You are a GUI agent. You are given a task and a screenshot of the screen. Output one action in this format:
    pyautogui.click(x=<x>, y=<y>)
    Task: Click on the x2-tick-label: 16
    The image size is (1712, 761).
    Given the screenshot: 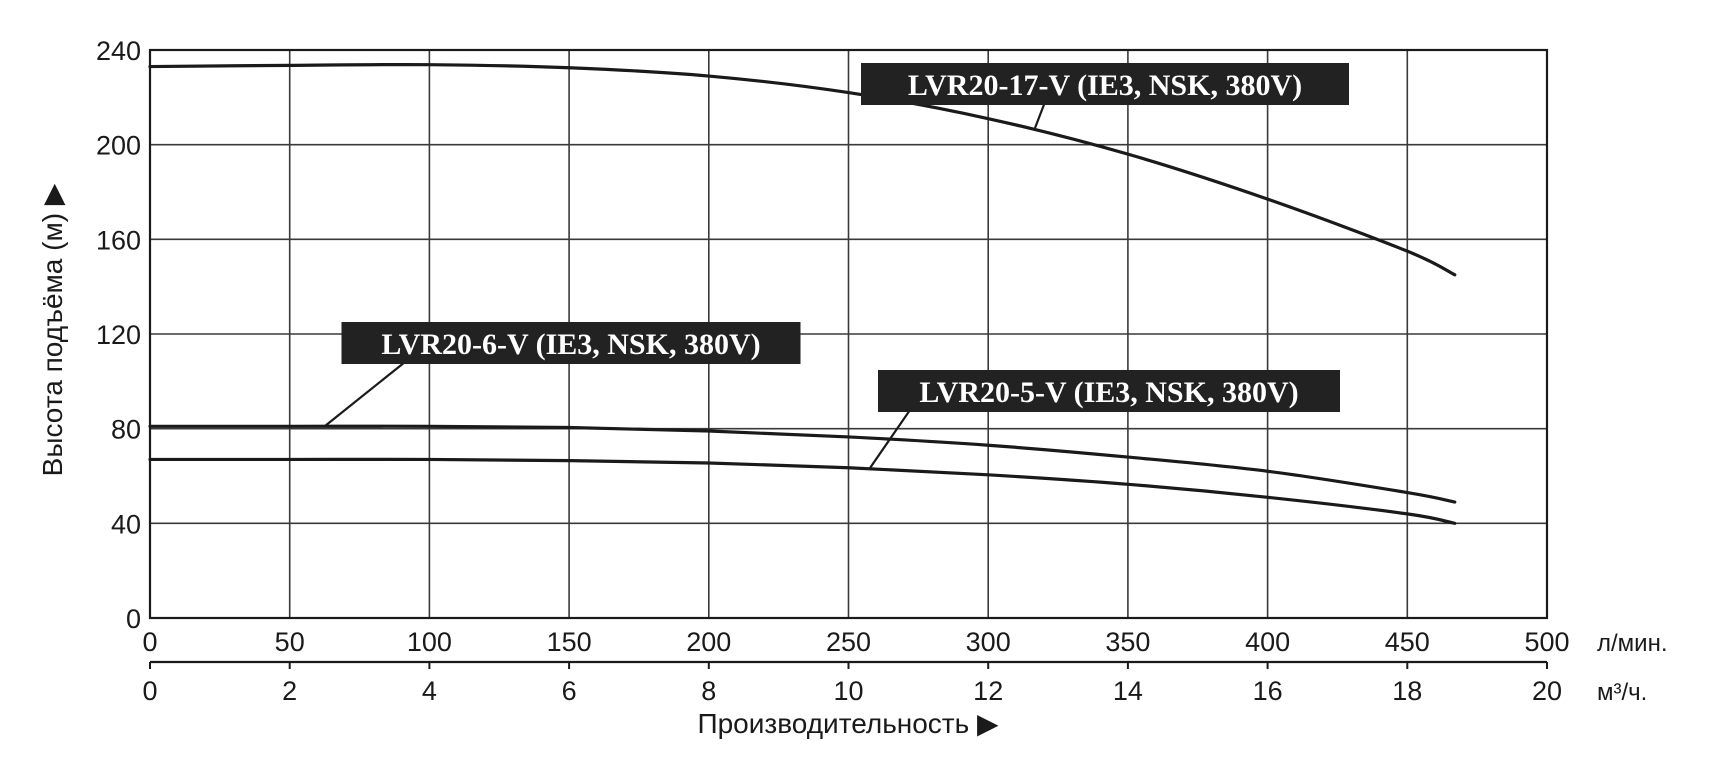 What is the action you would take?
    pyautogui.click(x=1268, y=691)
    